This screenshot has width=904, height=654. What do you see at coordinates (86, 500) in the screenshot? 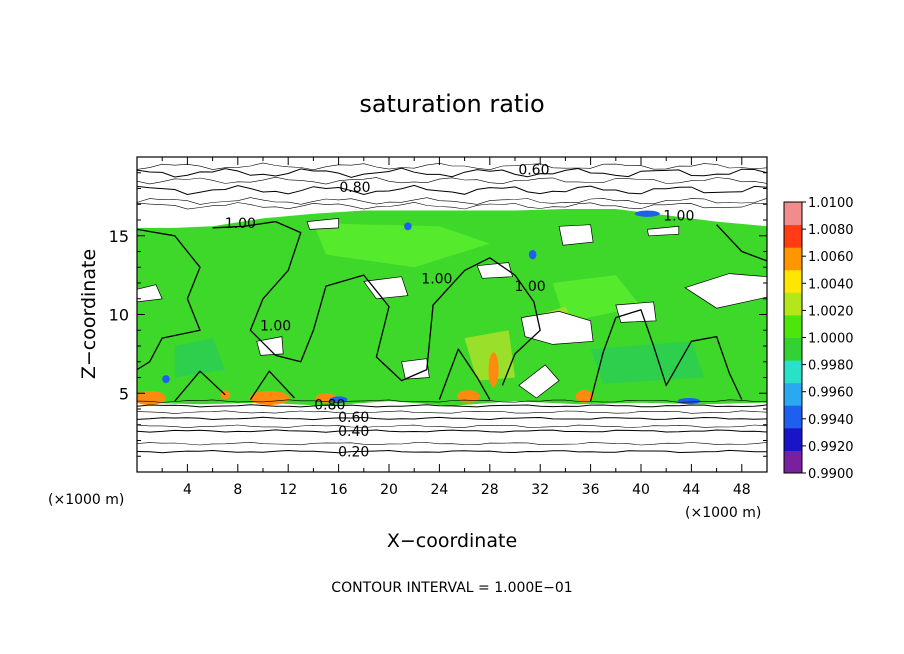
I see `y-unit-label: (×1000 m)` at bounding box center [86, 500].